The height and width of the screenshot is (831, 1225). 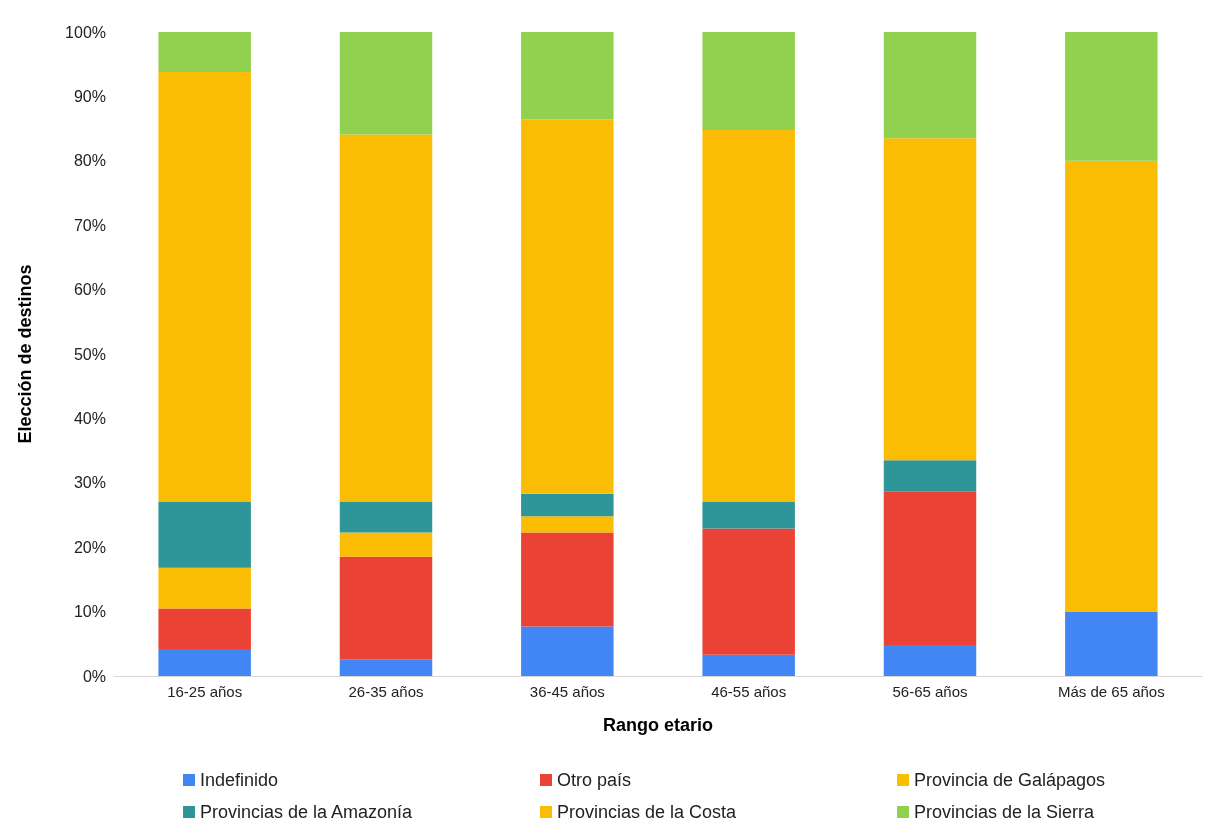 I want to click on legend-label: Otro país, so click(x=594, y=780).